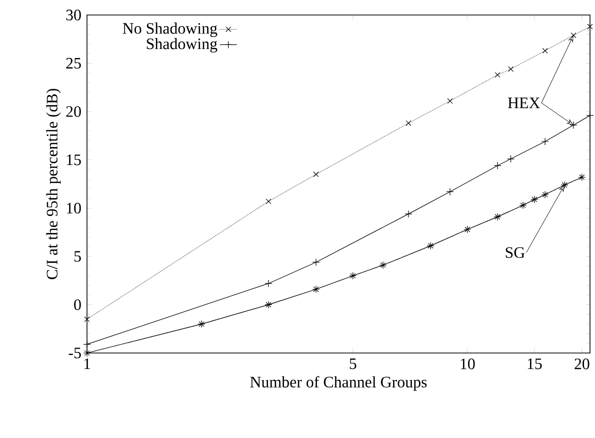  What do you see at coordinates (73, 160) in the screenshot?
I see `y-tick-label: 15` at bounding box center [73, 160].